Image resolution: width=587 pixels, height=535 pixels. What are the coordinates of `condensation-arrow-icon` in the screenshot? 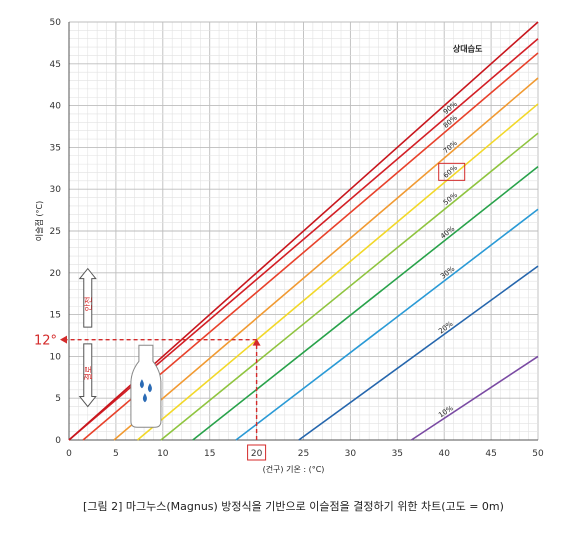 It's located at (87, 375).